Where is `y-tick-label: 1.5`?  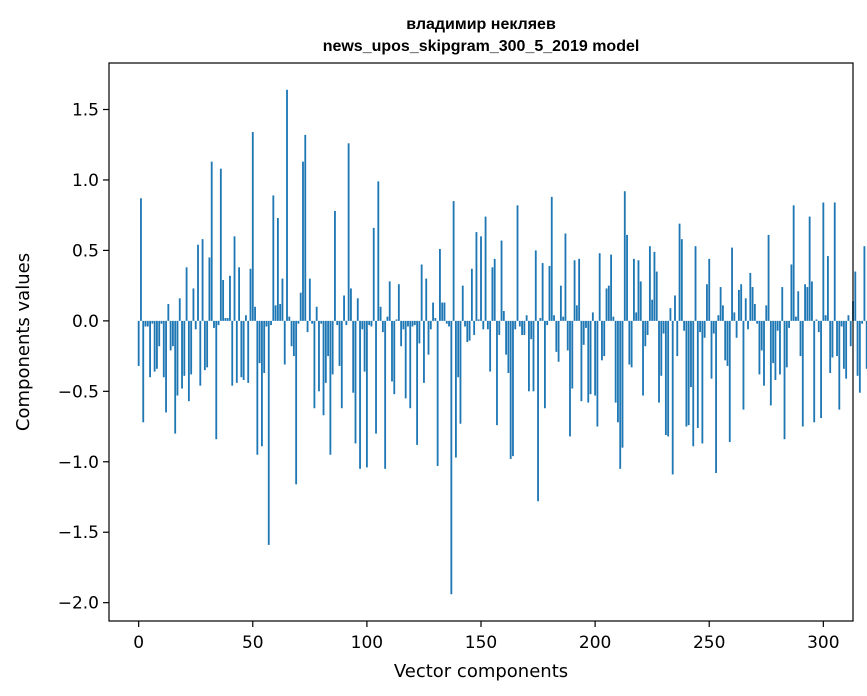 y-tick-label: 1.5 is located at coordinates (85, 111).